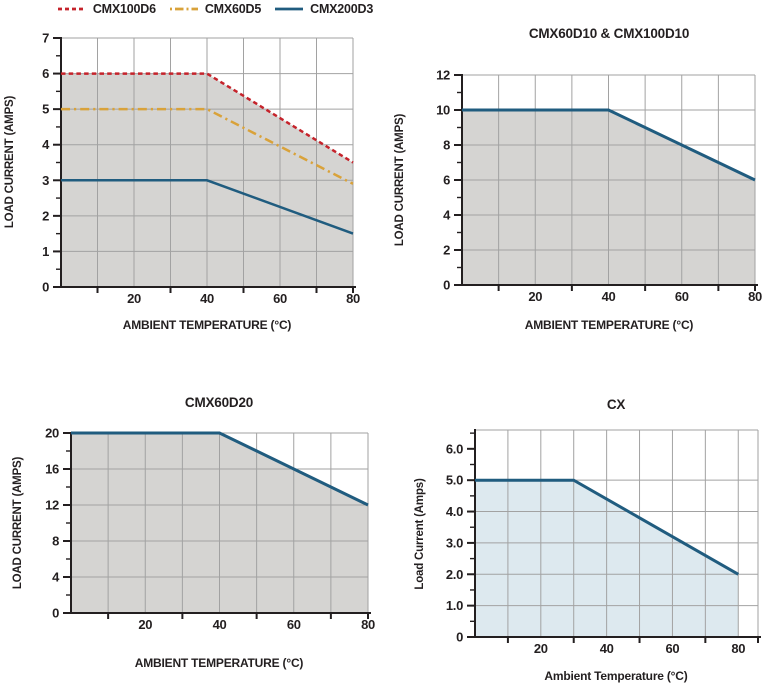  What do you see at coordinates (45, 109) in the screenshot?
I see `y-axis-tick-label: 5` at bounding box center [45, 109].